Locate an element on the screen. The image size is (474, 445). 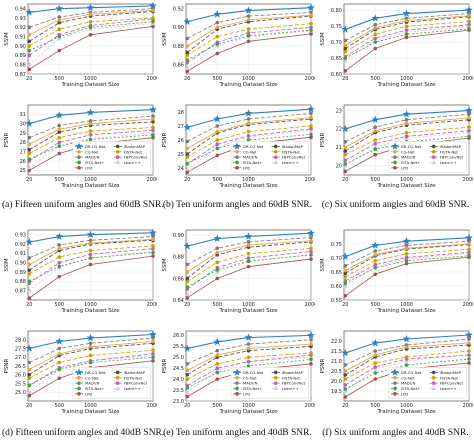
series-line-learn- is located at coordinates (91, 374).